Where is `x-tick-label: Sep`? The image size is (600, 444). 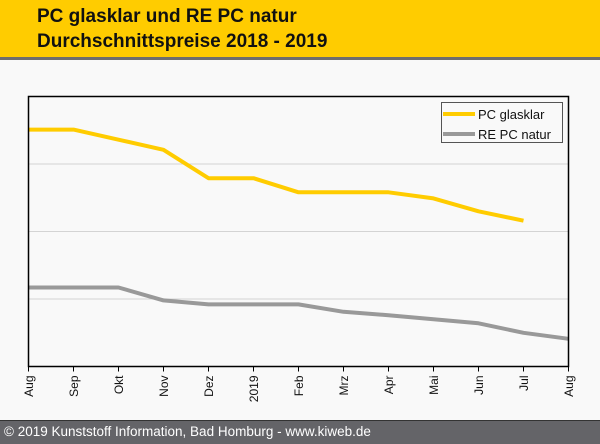
x-tick-label: Sep is located at coordinates (74, 386).